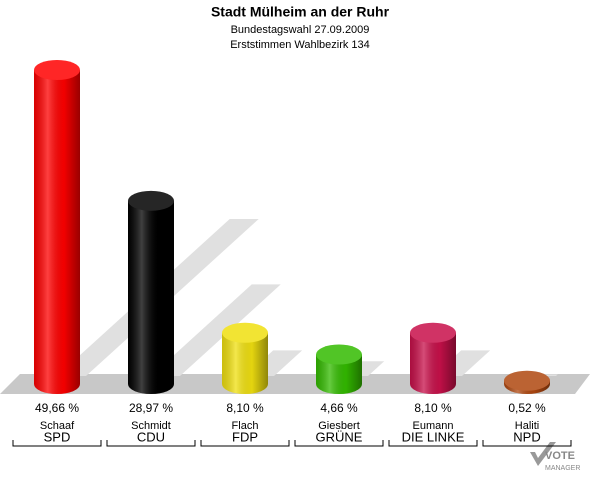 This screenshot has height=480, width=600. Describe the element at coordinates (527, 408) in the screenshot. I see `value-label: 0,52 %` at that location.